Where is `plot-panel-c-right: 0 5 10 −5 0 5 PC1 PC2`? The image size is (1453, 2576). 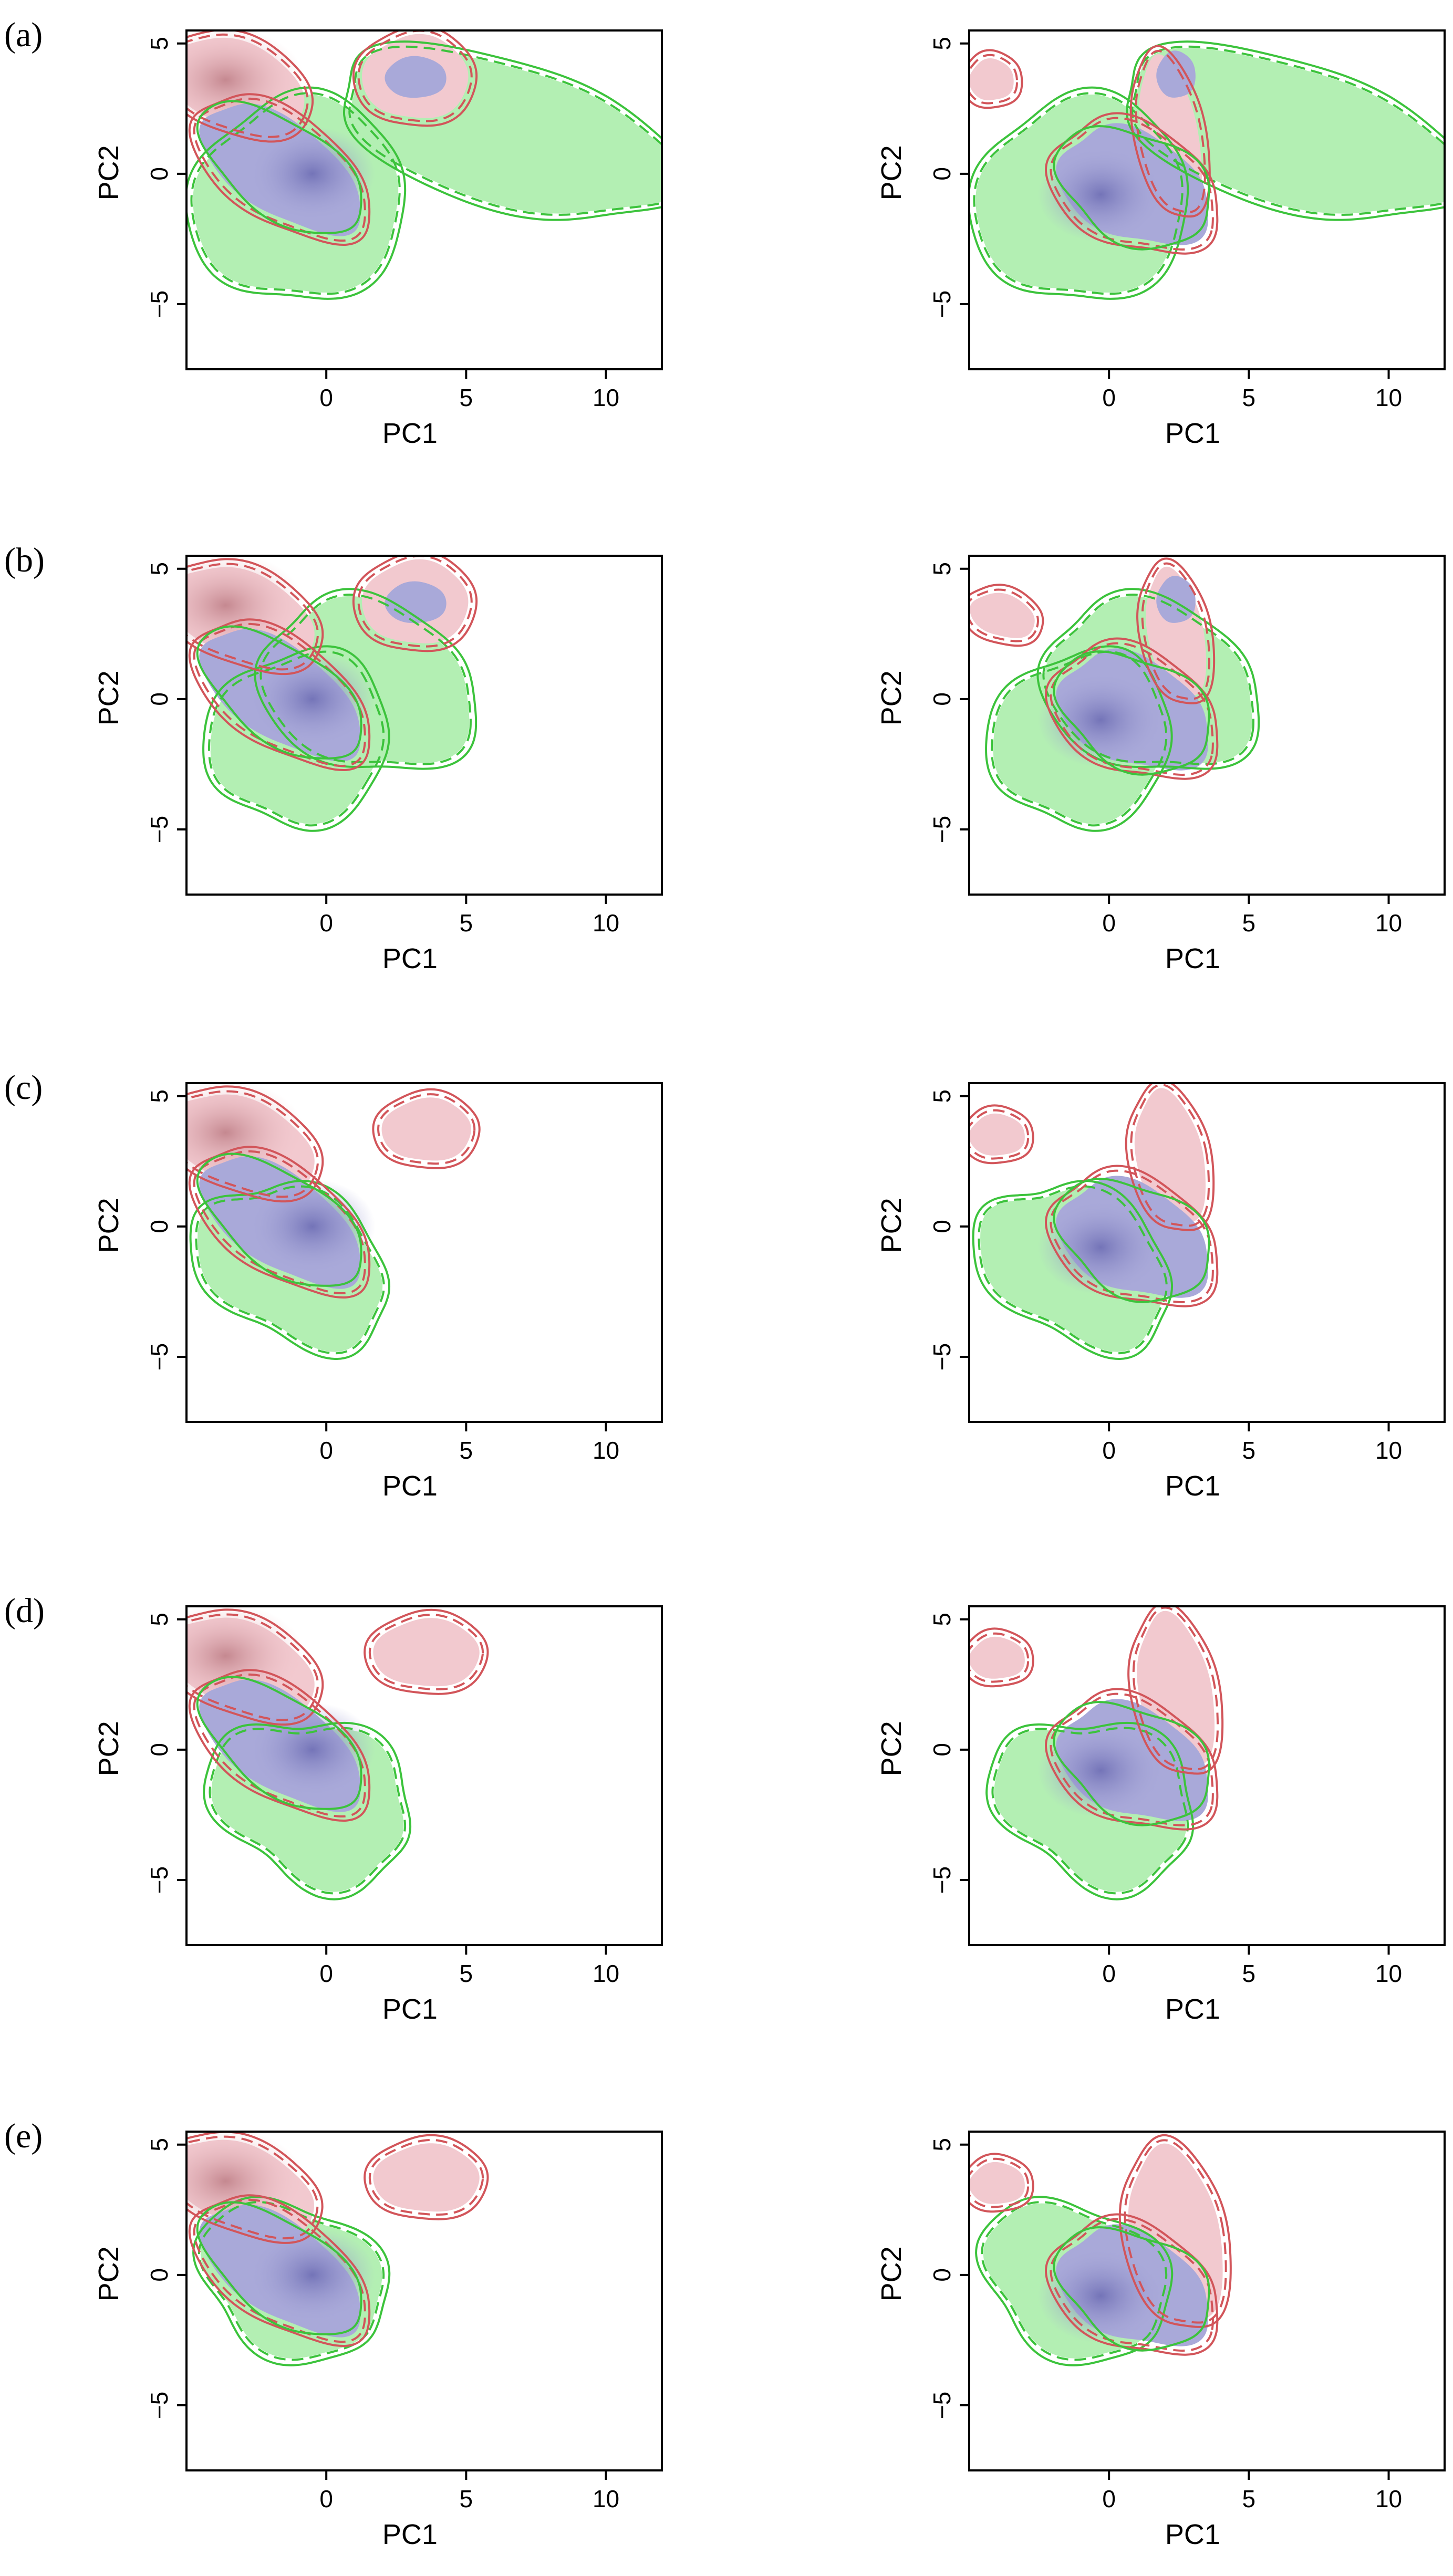 plot-panel-c-right: 0 5 10 −5 0 5 PC1 PC2 is located at coordinates (1161, 1292).